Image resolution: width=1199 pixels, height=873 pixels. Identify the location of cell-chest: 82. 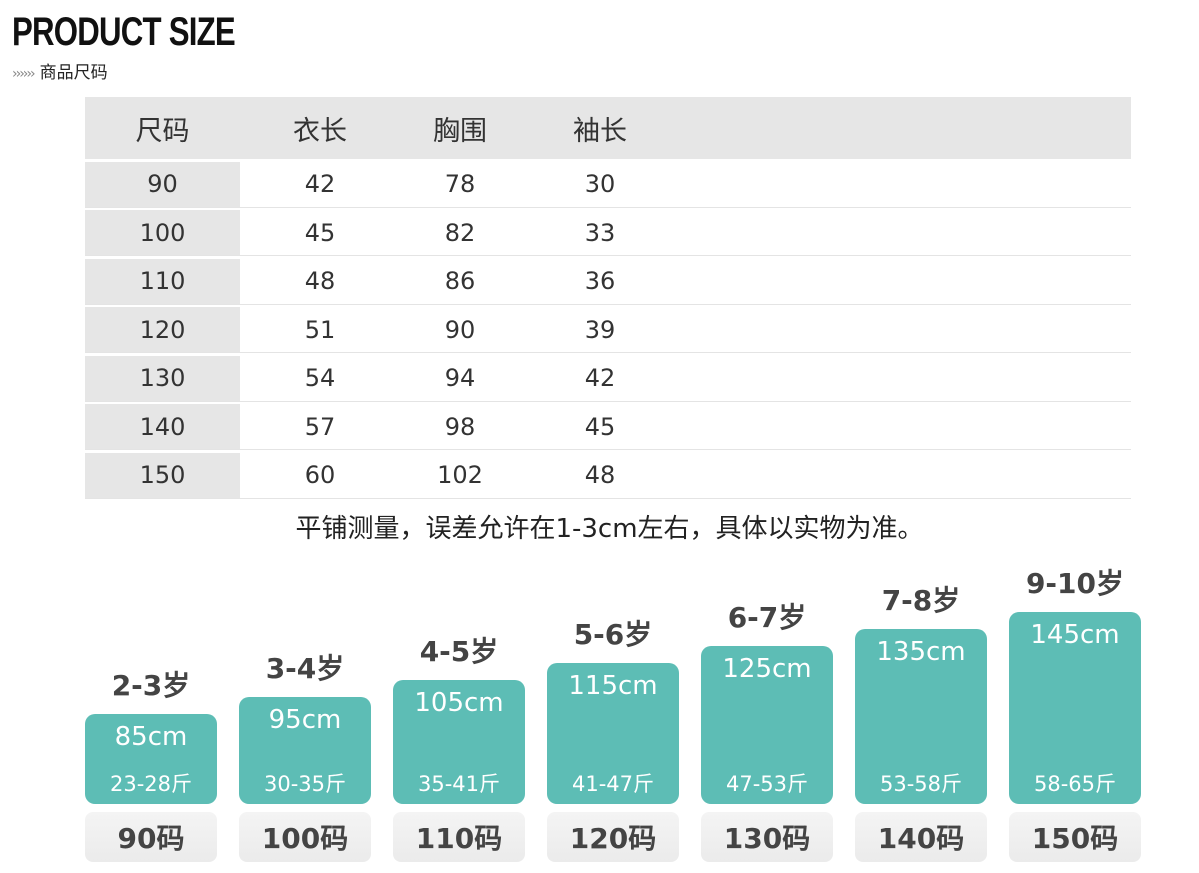
(460, 232).